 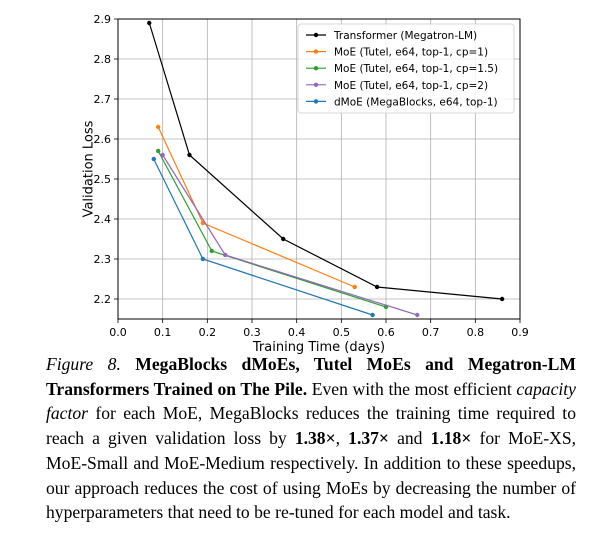 I want to click on y-tick-label: 2.6, so click(x=103, y=139).